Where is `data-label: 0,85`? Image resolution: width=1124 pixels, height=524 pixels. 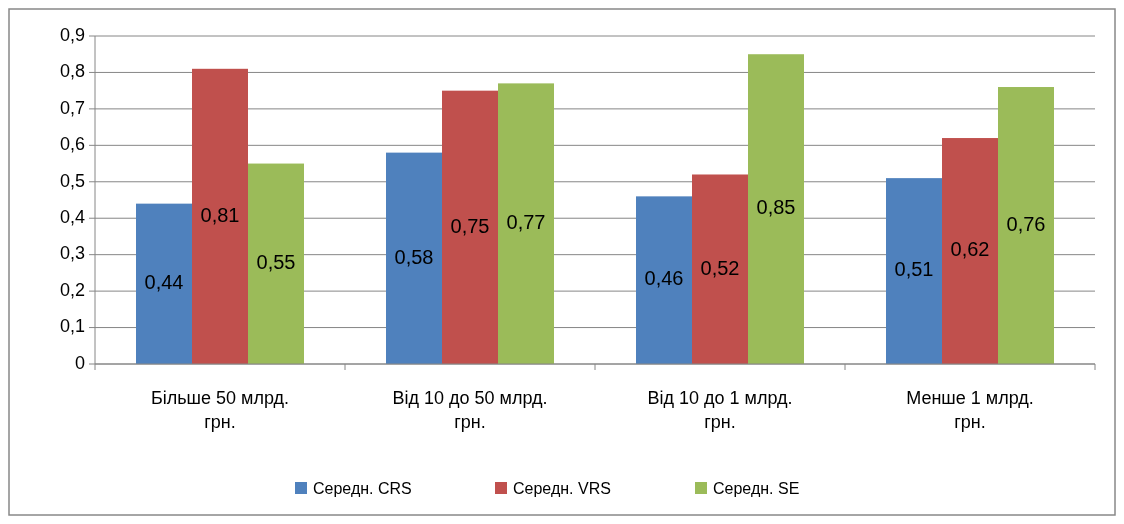 data-label: 0,85 is located at coordinates (776, 207).